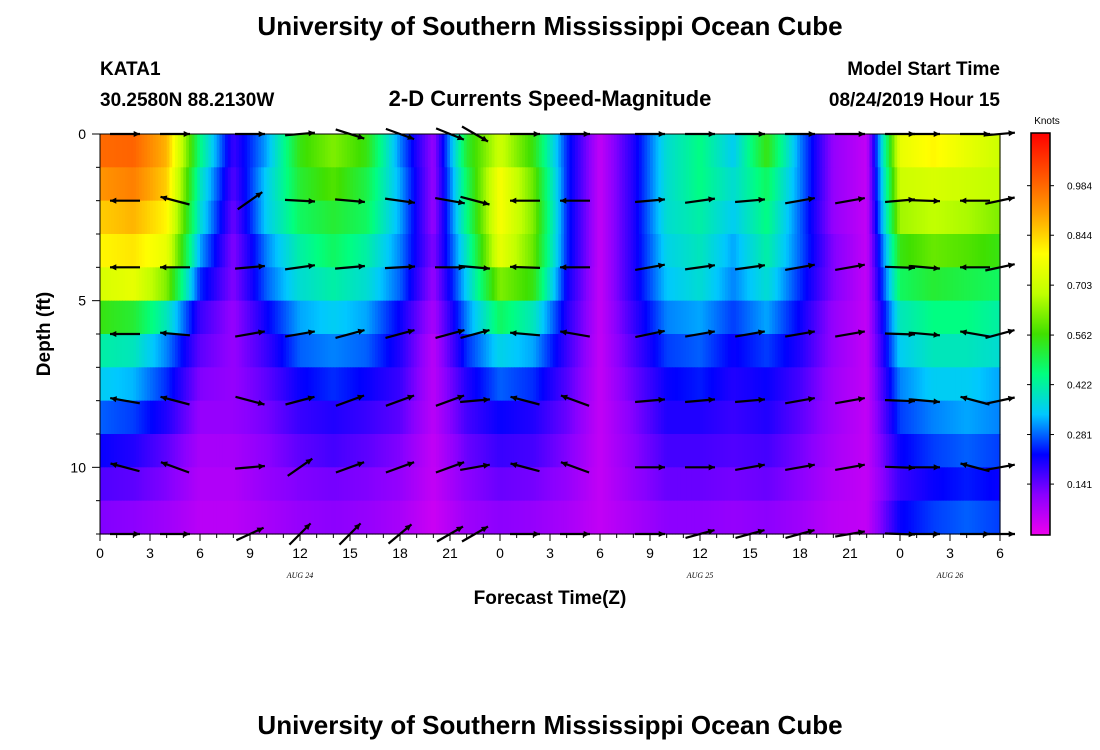 The width and height of the screenshot is (1100, 750). Describe the element at coordinates (1011, 398) in the screenshot. I see `vector-head` at that location.